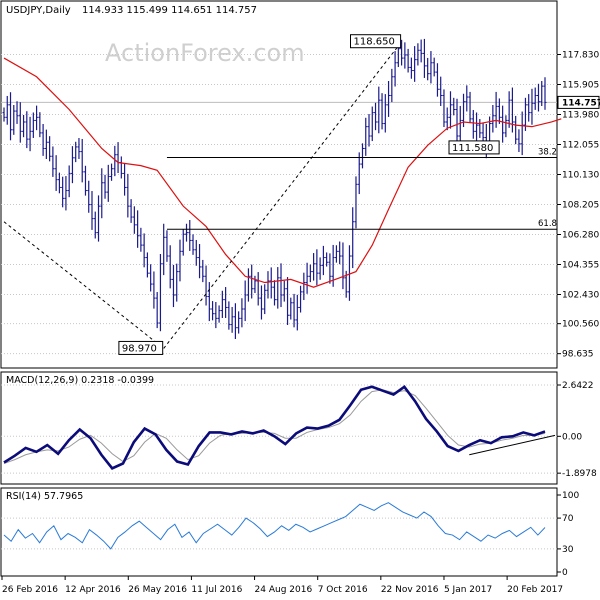 This screenshot has height=600, width=600. I want to click on fib-38-label: 38.2, so click(547, 153).